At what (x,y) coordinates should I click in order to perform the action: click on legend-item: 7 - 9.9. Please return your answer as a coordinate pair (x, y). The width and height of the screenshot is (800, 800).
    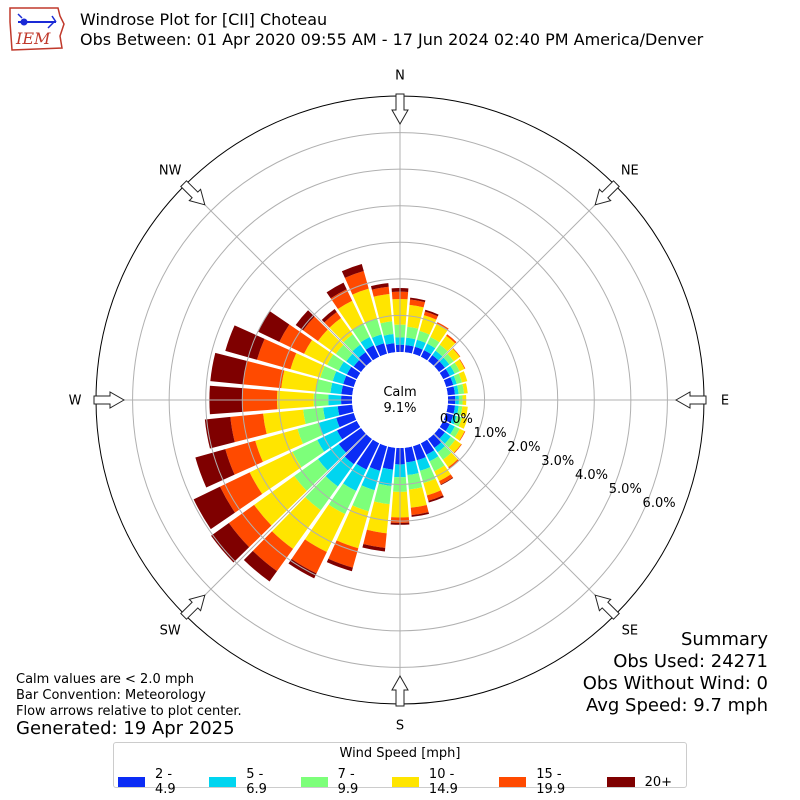
    Looking at the image, I should click on (339, 782).